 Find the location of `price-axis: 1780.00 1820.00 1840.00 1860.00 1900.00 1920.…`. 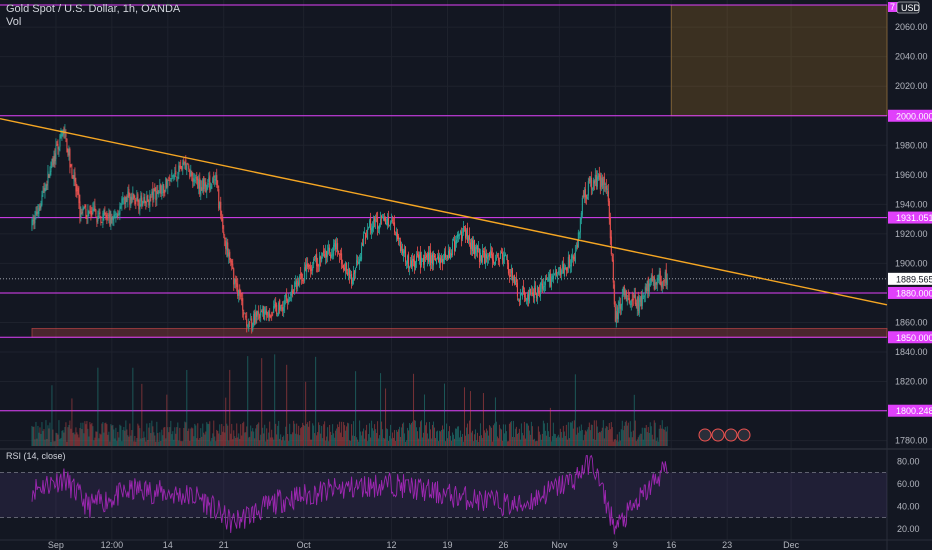

price-axis: 1780.00 1820.00 1840.00 1860.00 1900.00 1920.… is located at coordinates (910, 278).